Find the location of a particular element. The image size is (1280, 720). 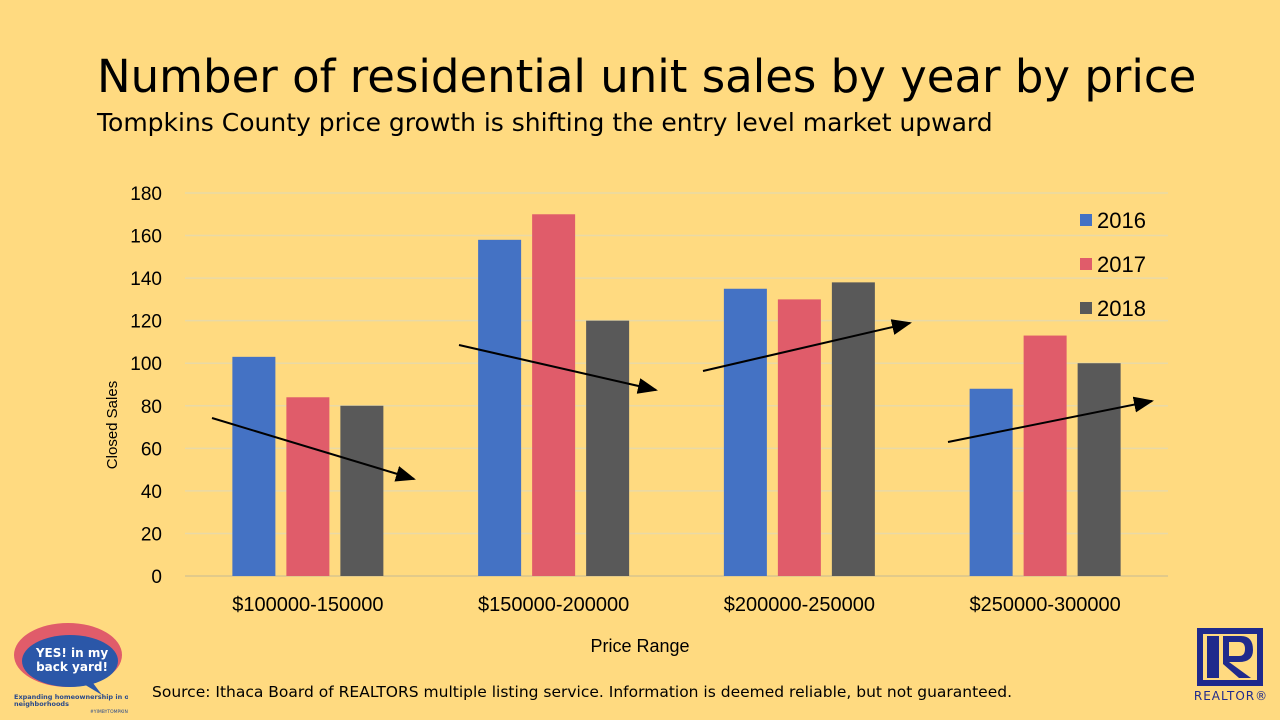

legend-label: 2018 is located at coordinates (1121, 308).